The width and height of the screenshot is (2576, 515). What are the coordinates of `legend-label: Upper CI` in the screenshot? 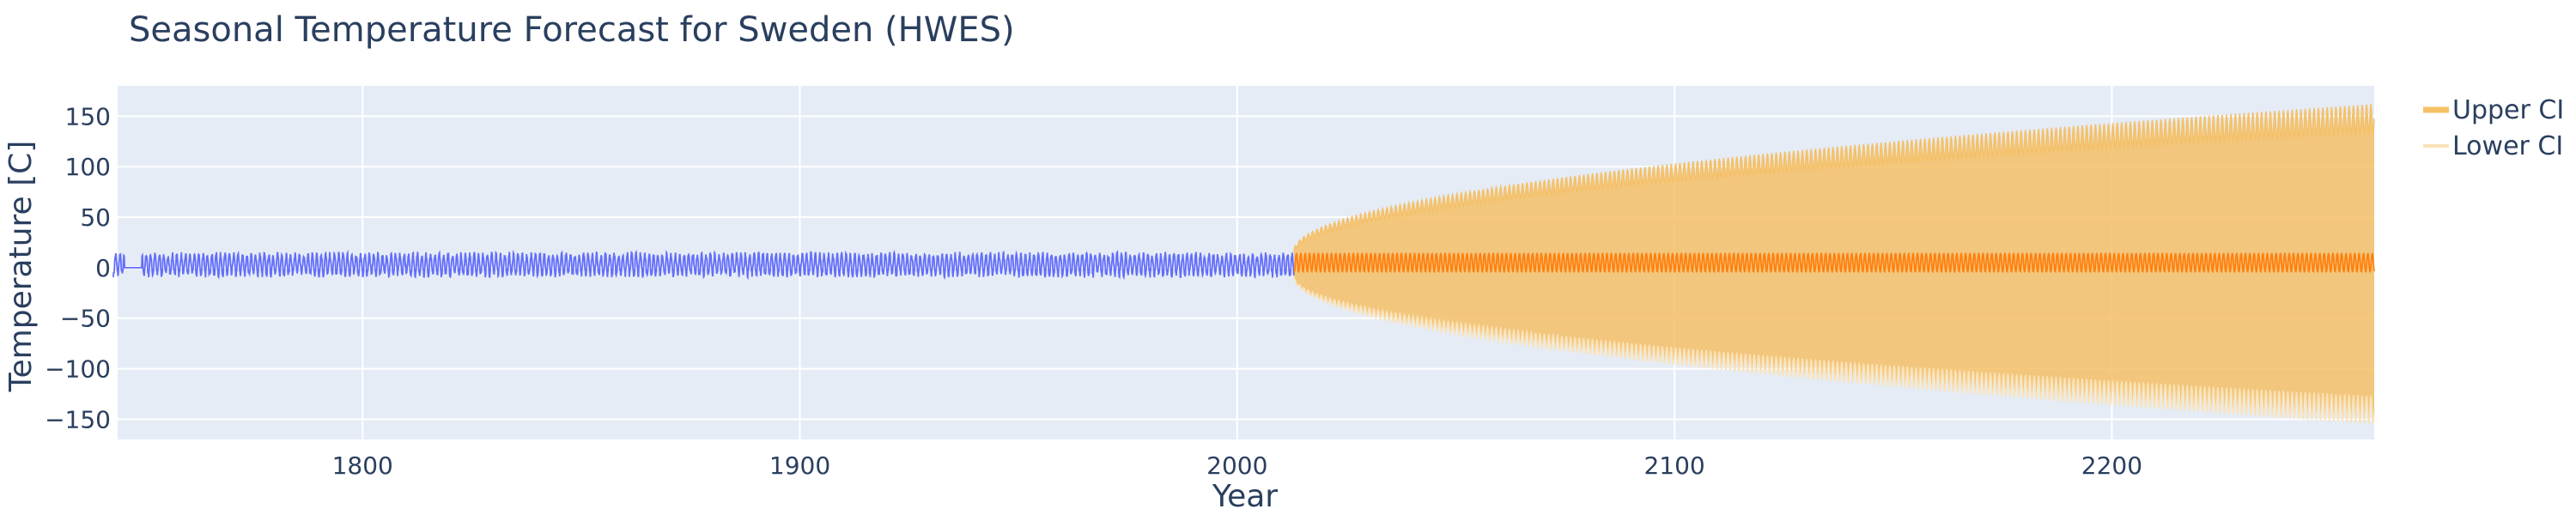 It's located at (2508, 110).